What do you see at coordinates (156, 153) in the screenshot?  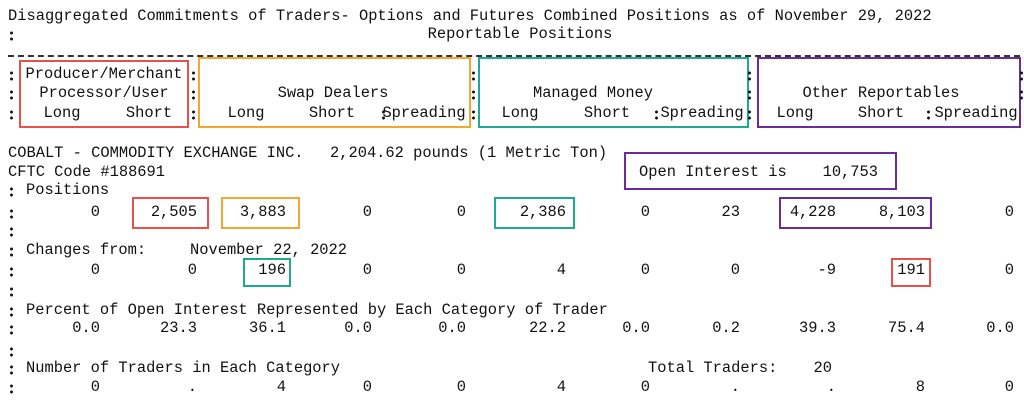 I see `commodity-name: COBALT - COMMODITY EXCHANGE INC.` at bounding box center [156, 153].